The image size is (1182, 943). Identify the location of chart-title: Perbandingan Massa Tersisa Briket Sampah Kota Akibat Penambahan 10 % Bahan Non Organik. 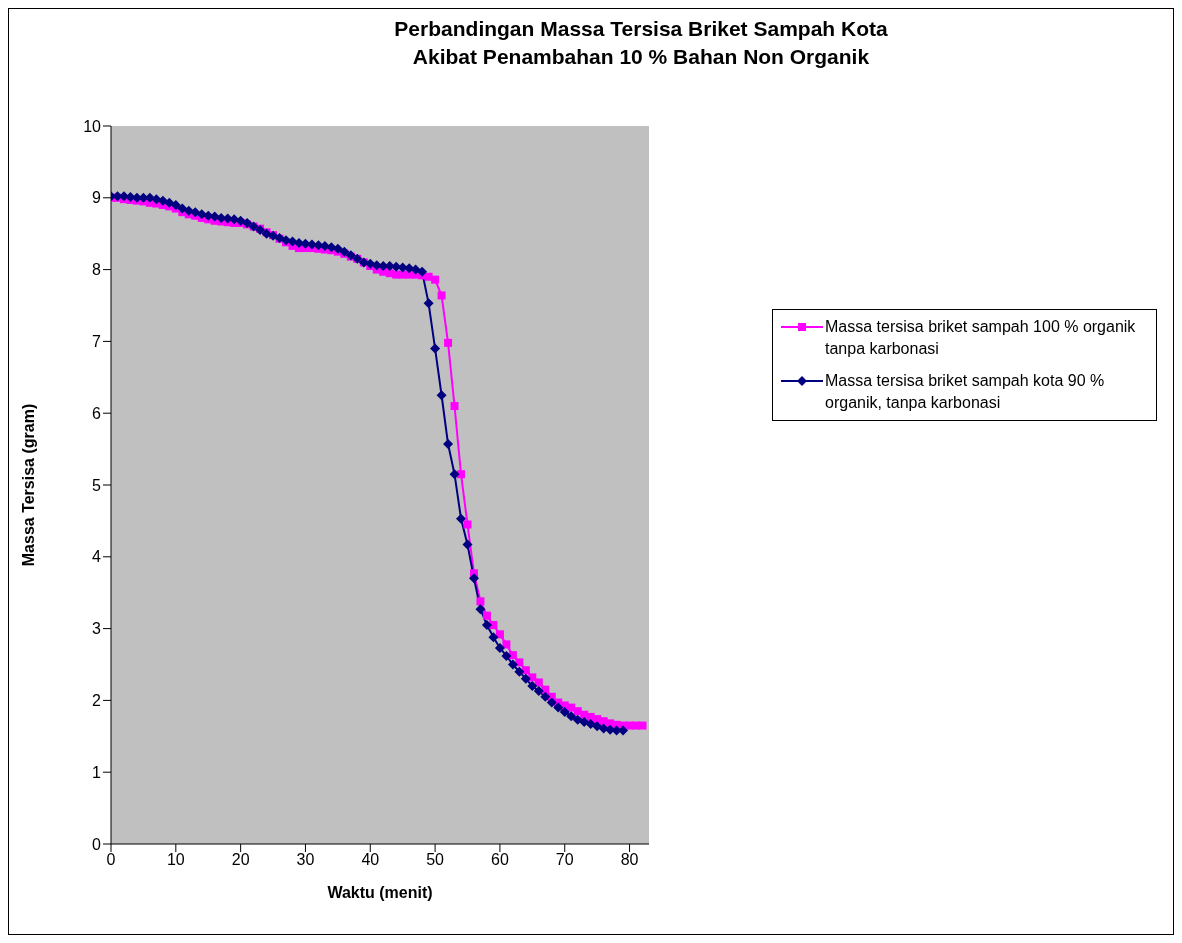
(641, 43).